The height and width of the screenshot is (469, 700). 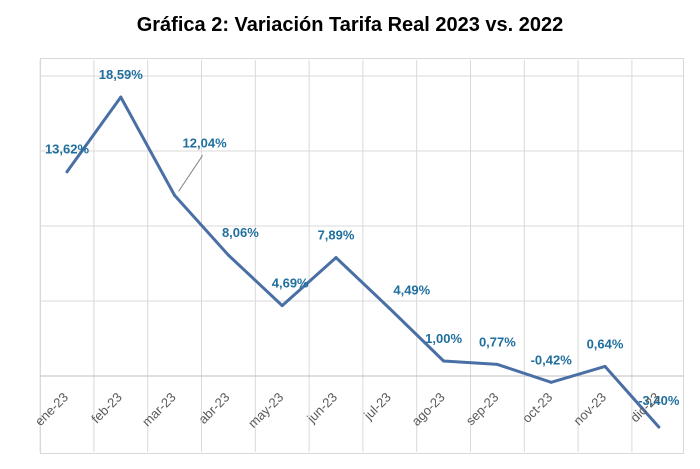 I want to click on x-tick-label: mar-23, so click(x=159, y=410).